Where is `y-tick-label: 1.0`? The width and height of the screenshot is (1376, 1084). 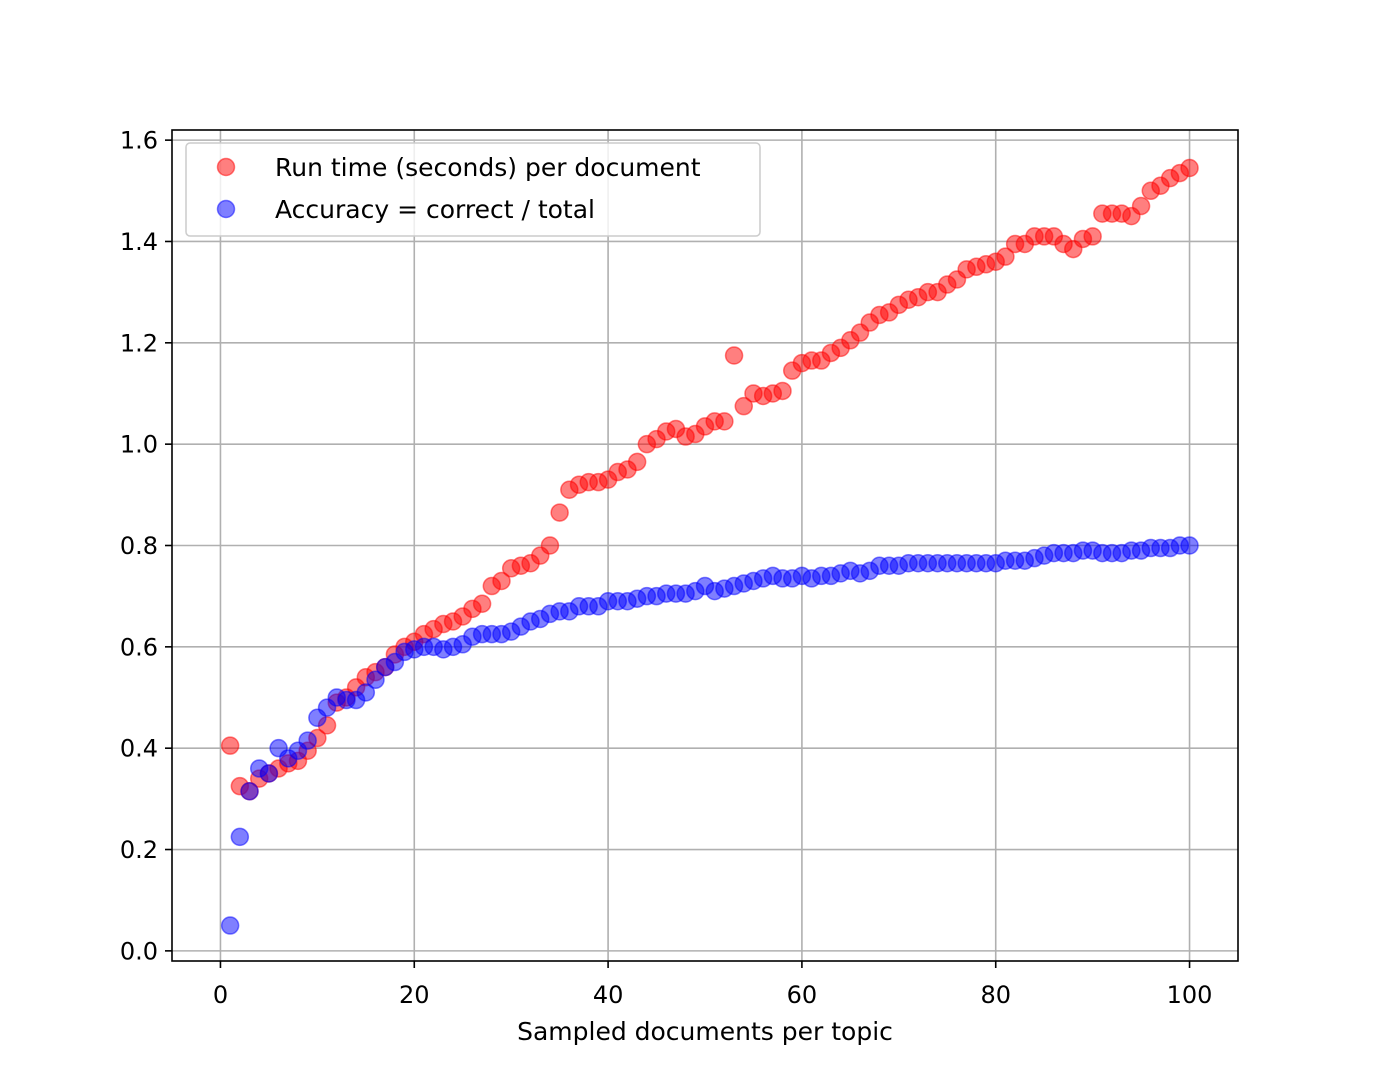
y-tick-label: 1.0 is located at coordinates (139, 445).